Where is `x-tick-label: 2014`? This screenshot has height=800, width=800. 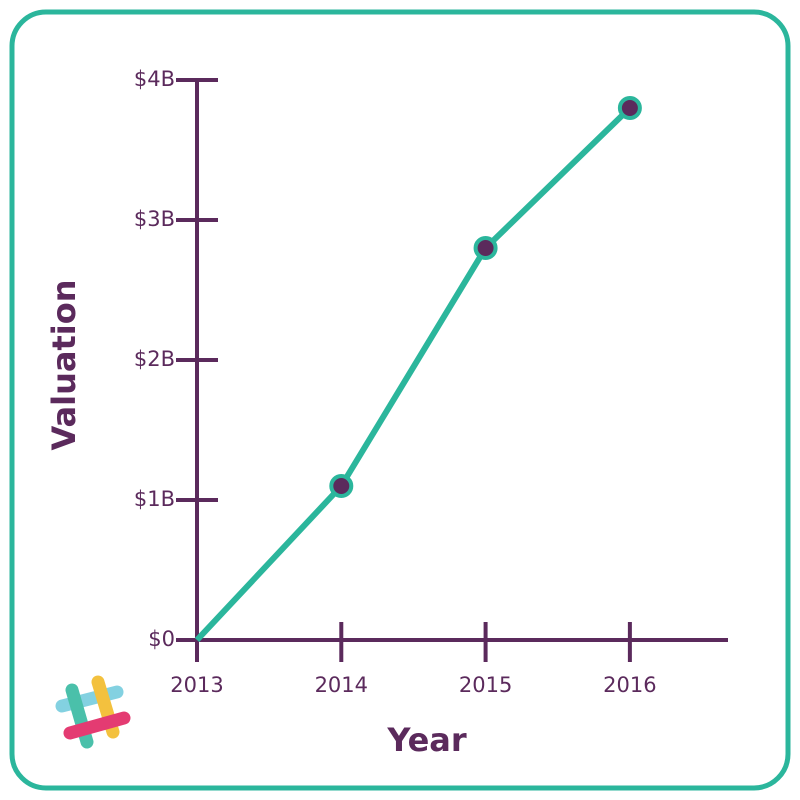
x-tick-label: 2014 is located at coordinates (341, 685).